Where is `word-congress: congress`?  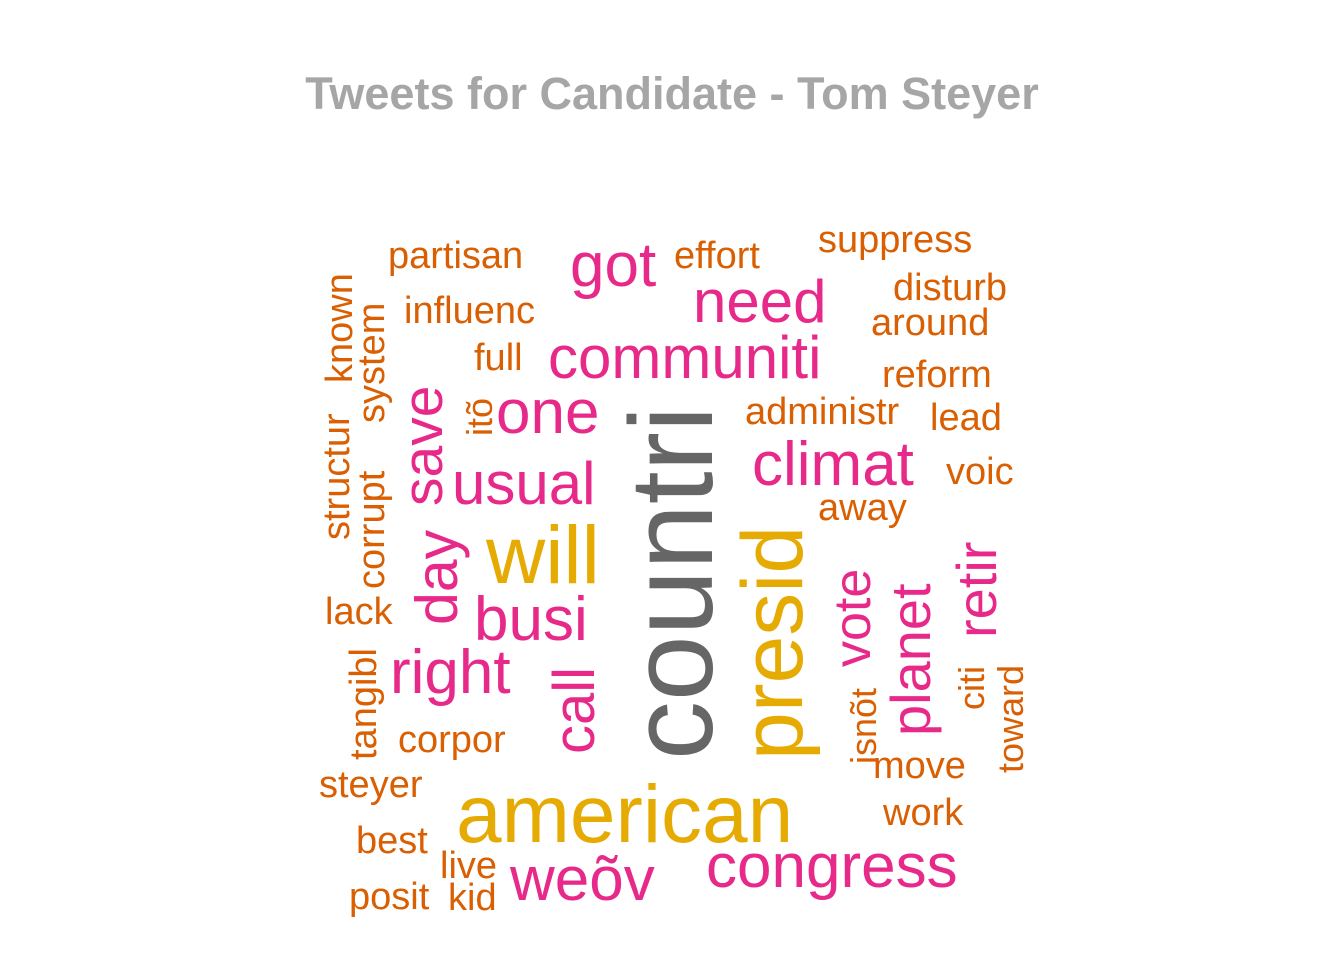
word-congress: congress is located at coordinates (832, 866).